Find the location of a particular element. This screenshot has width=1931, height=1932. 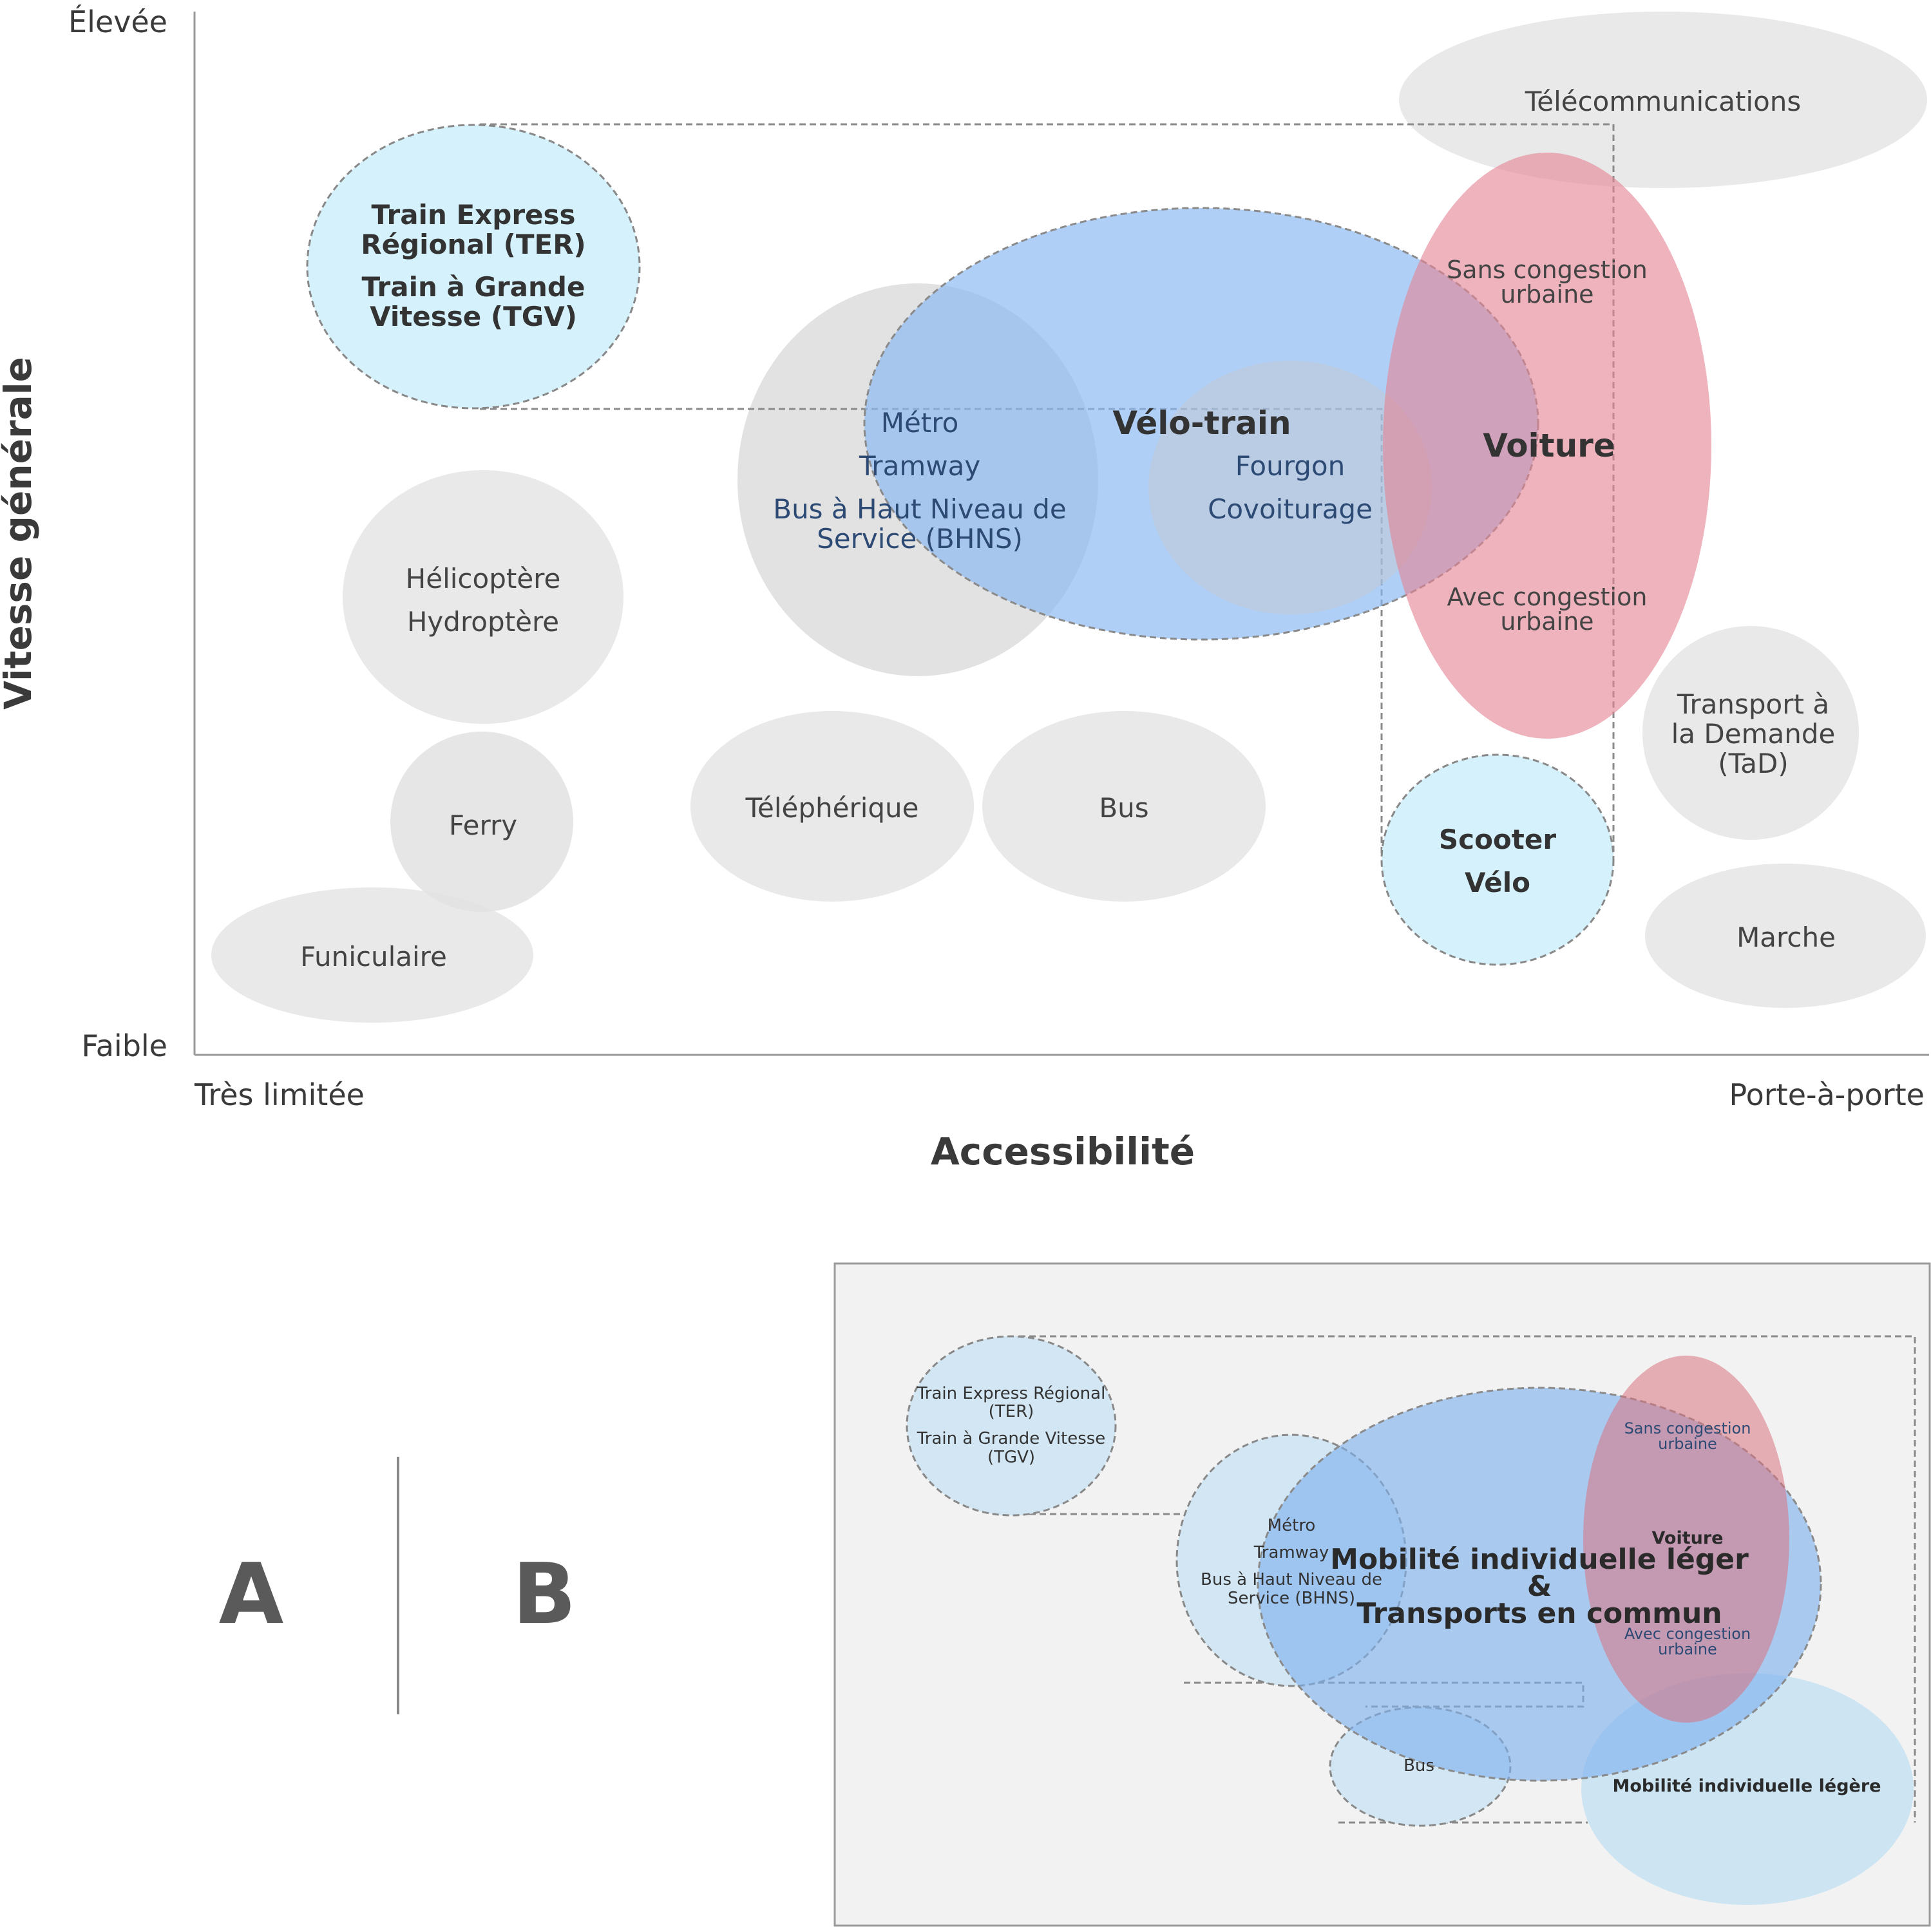

marche-label: Marche is located at coordinates (1786, 938).